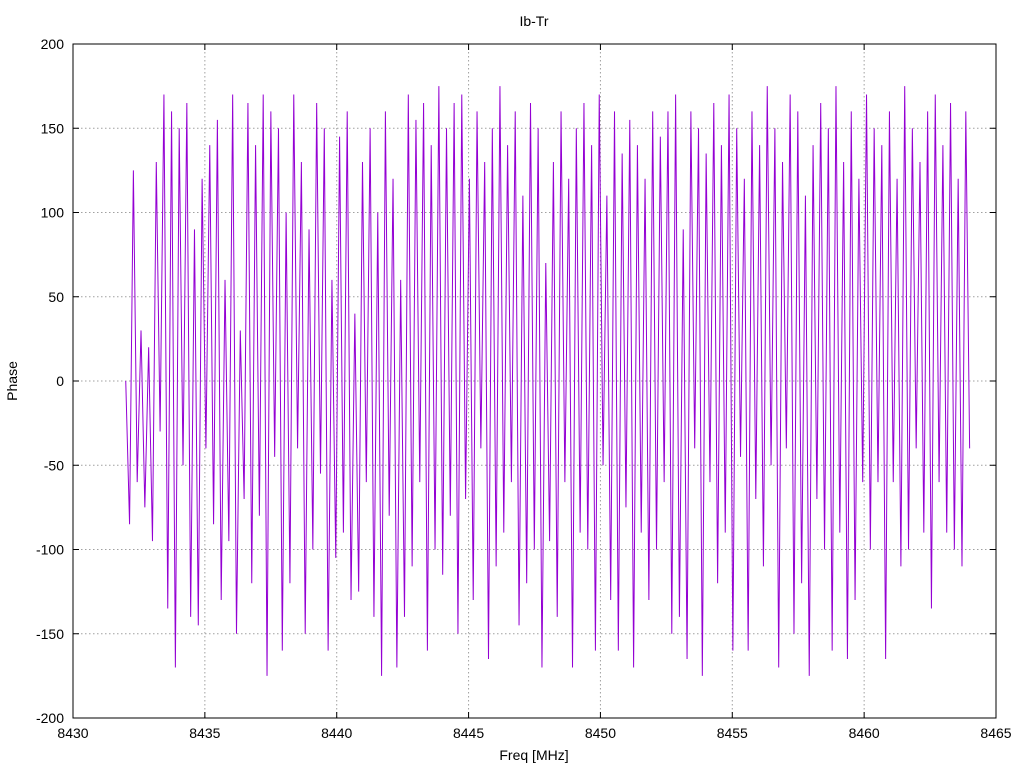 The height and width of the screenshot is (768, 1024). I want to click on y-tick-label: -150, so click(50, 634).